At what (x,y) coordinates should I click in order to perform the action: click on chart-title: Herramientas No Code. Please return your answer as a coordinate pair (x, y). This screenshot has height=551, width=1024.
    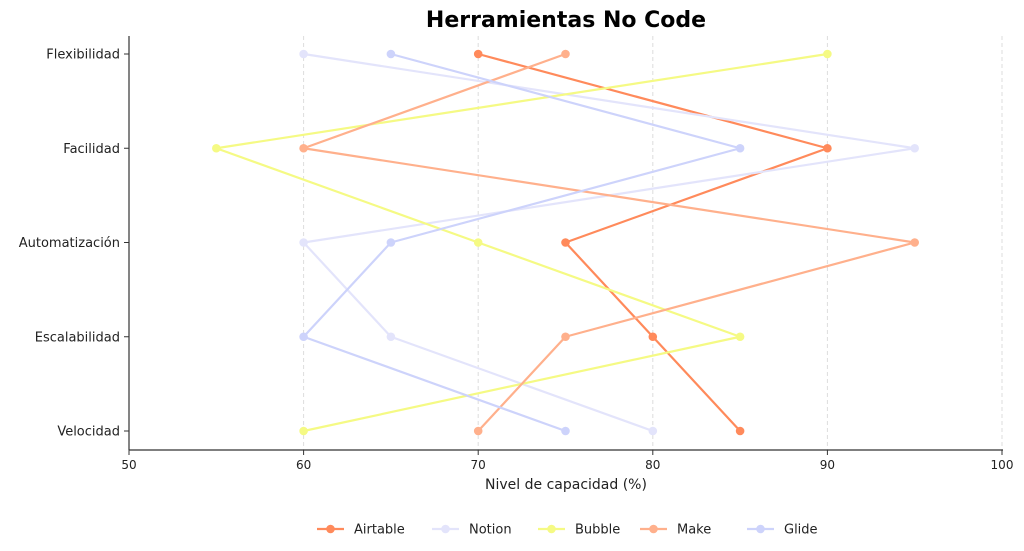
    Looking at the image, I should click on (566, 20).